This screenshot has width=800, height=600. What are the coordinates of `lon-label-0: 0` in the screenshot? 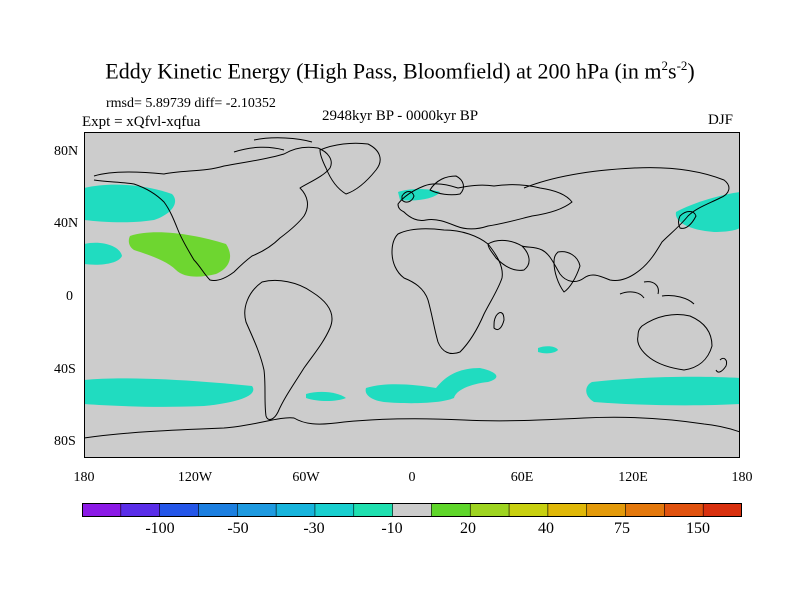 It's located at (412, 477).